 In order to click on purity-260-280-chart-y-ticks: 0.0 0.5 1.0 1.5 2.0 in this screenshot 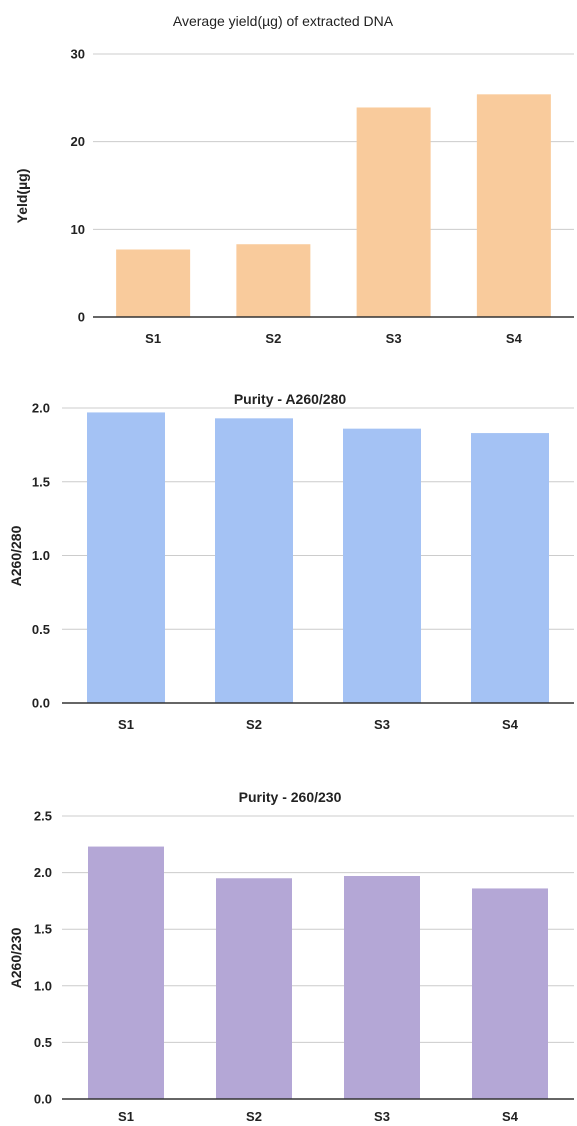, I will do `click(41, 556)`.